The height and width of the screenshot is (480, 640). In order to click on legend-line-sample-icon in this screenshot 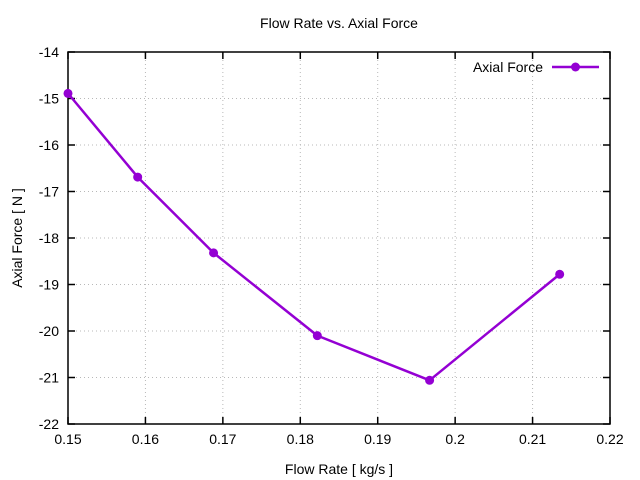, I will do `click(575, 67)`.